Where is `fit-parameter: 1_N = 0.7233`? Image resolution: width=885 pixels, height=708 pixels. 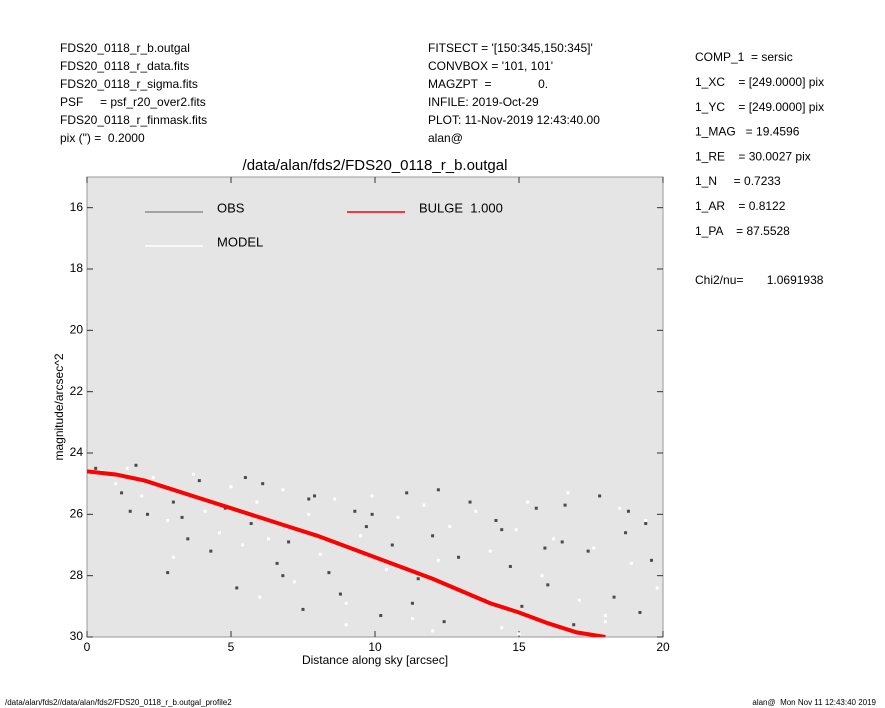 fit-parameter: 1_N = 0.7233 is located at coordinates (738, 181).